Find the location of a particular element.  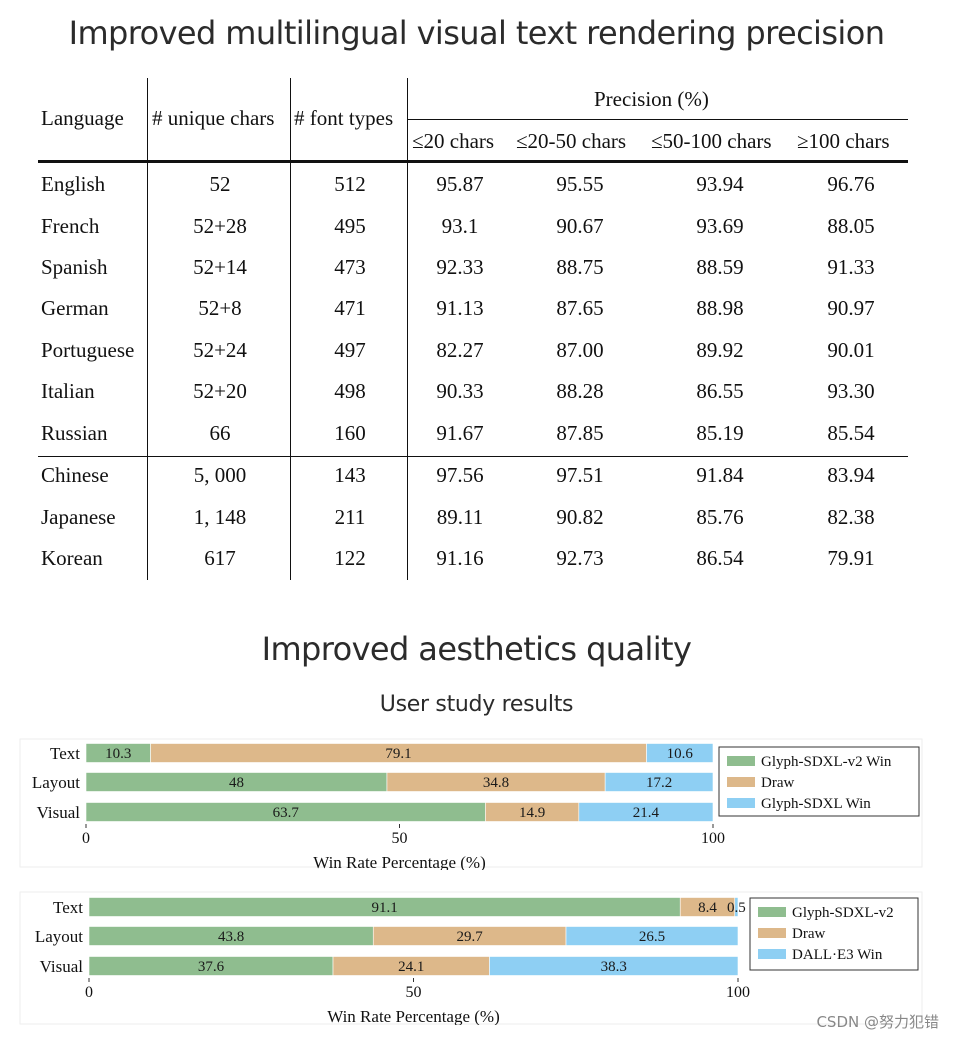

x-tick-label: 0 is located at coordinates (86, 838).